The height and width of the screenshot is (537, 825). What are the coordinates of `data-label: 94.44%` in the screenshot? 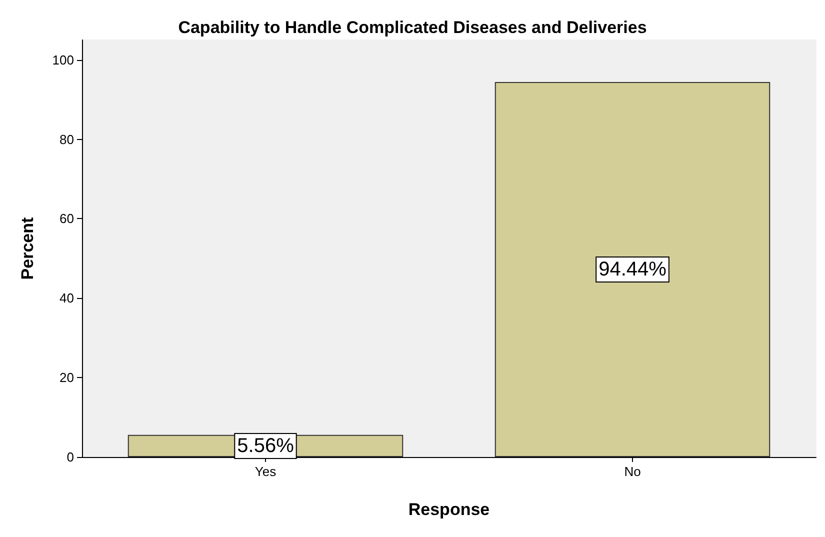 It's located at (632, 269).